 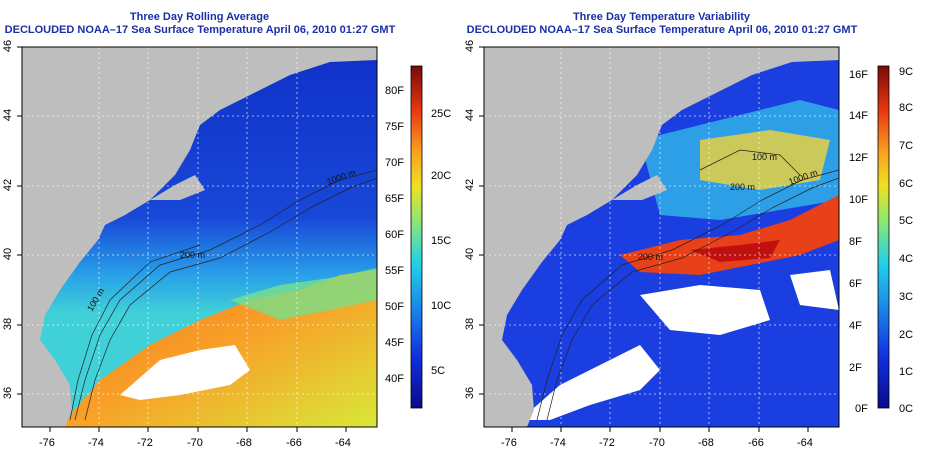 What do you see at coordinates (294, 443) in the screenshot?
I see `left-x-tick: -66` at bounding box center [294, 443].